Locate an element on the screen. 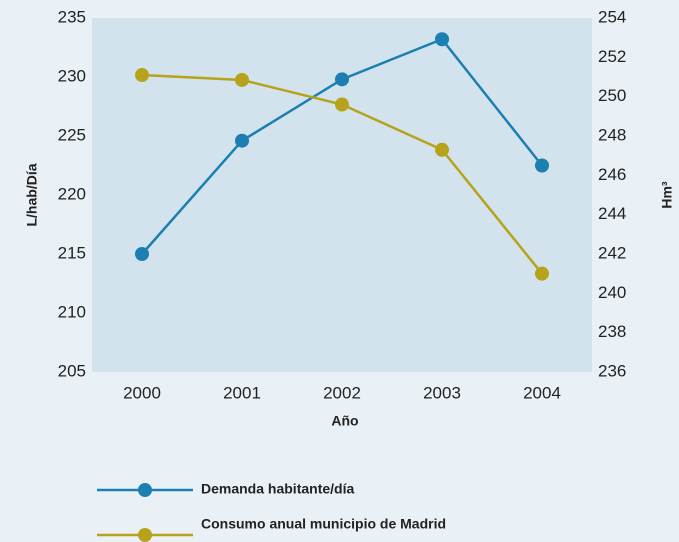 The height and width of the screenshot is (542, 679). y-tick-label: 210 is located at coordinates (72, 311).